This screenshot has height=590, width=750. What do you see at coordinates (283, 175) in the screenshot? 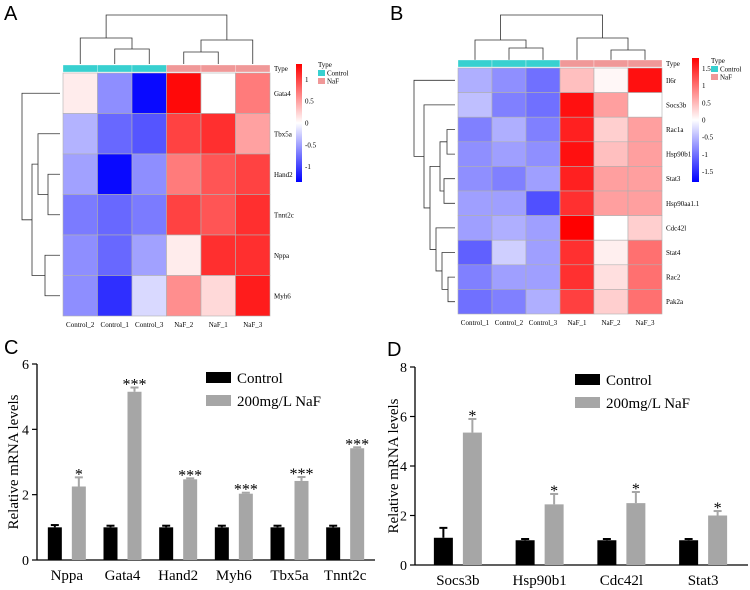
I see `heatmap-row-label: Hand2` at bounding box center [283, 175].